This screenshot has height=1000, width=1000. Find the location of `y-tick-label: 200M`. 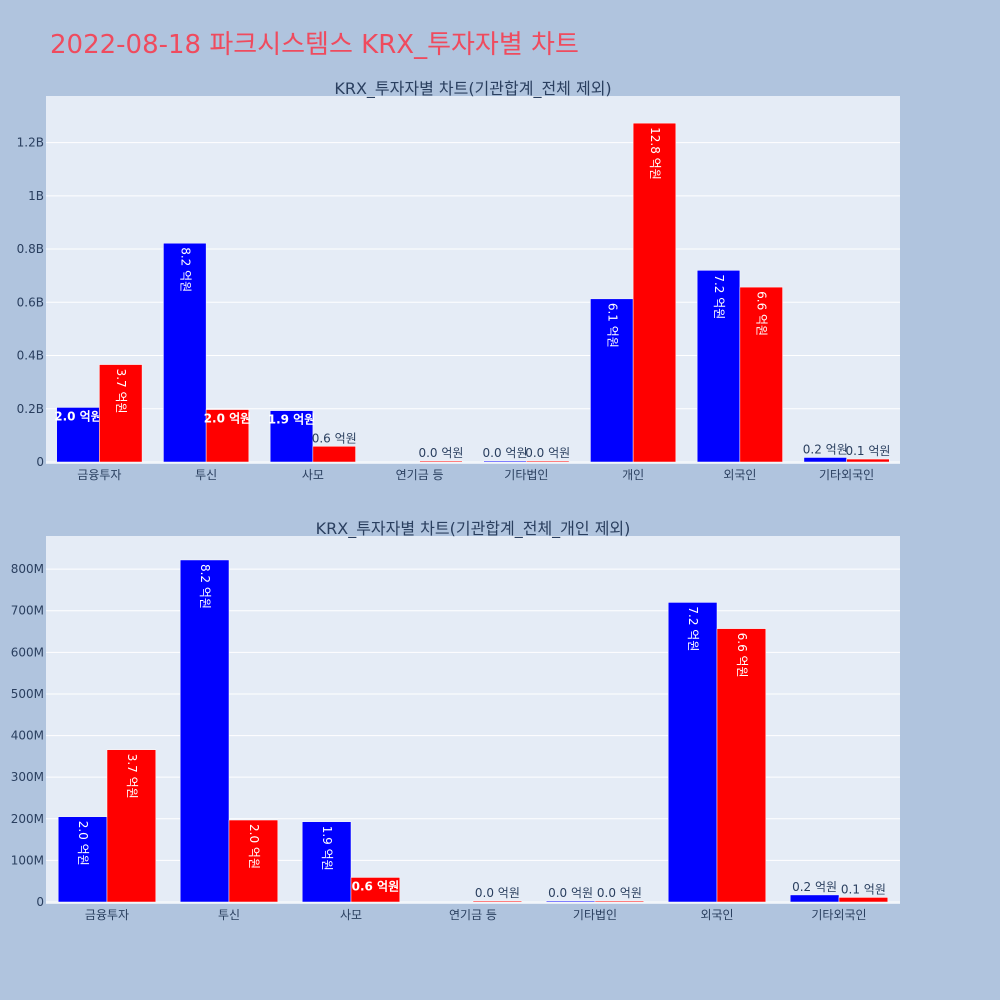

y-tick-label: 200M is located at coordinates (27, 819).